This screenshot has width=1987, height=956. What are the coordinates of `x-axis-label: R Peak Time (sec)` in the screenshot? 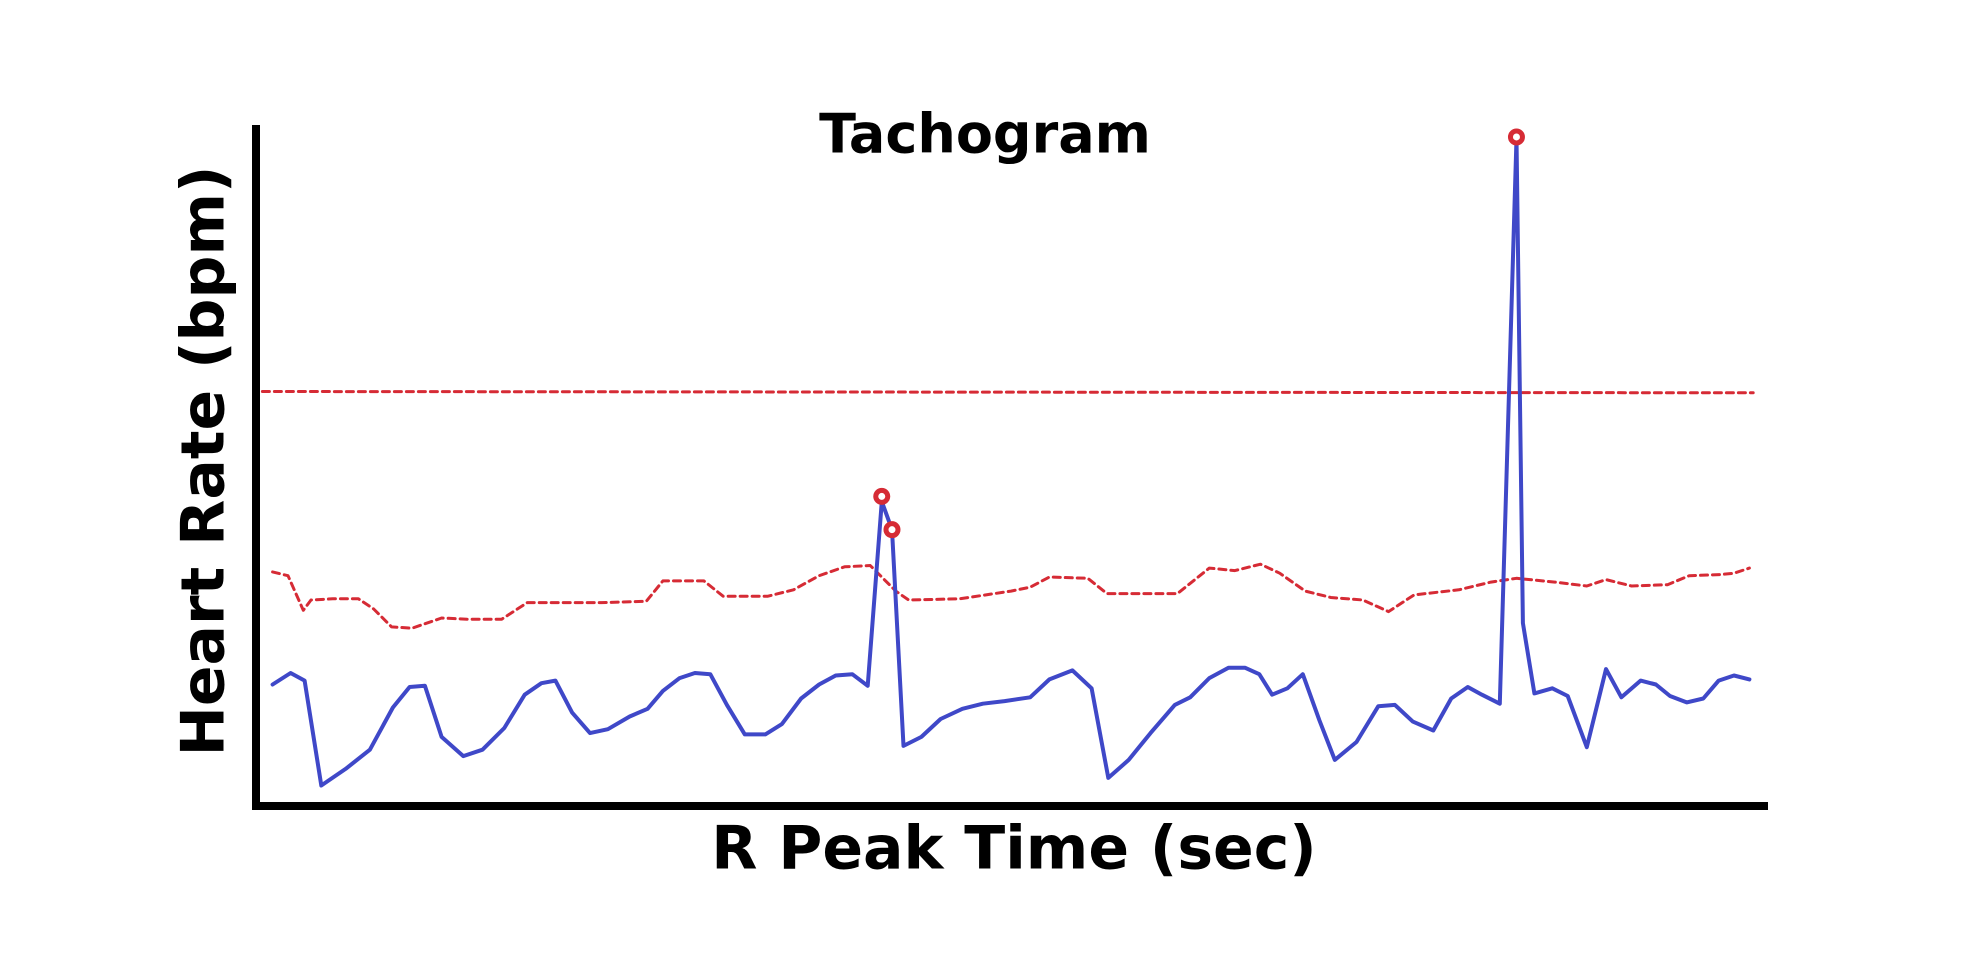 It's located at (1013, 849).